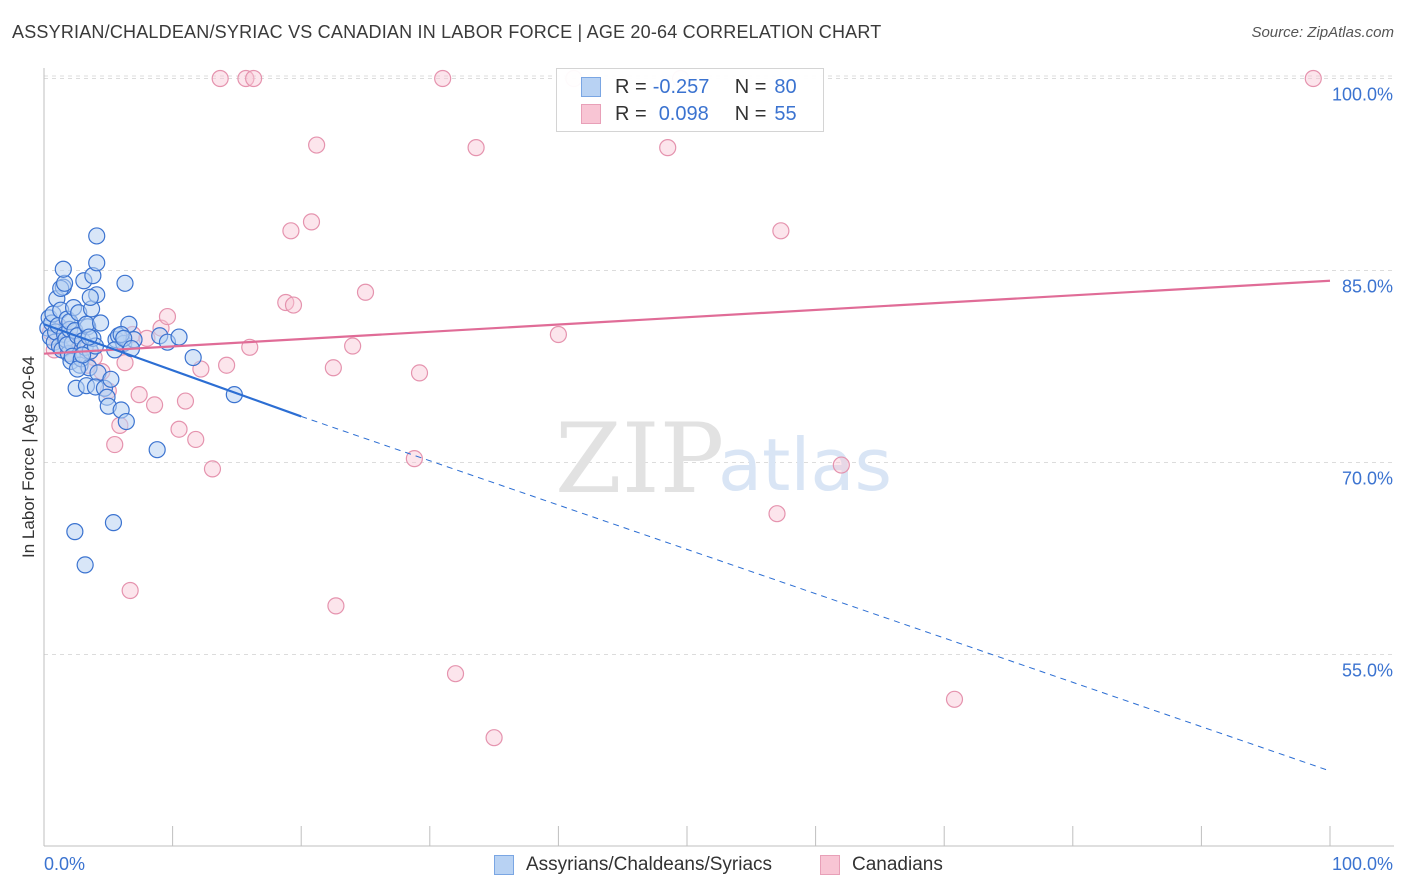 The width and height of the screenshot is (1406, 892). I want to click on watermark-atlas: atlas, so click(805, 465).